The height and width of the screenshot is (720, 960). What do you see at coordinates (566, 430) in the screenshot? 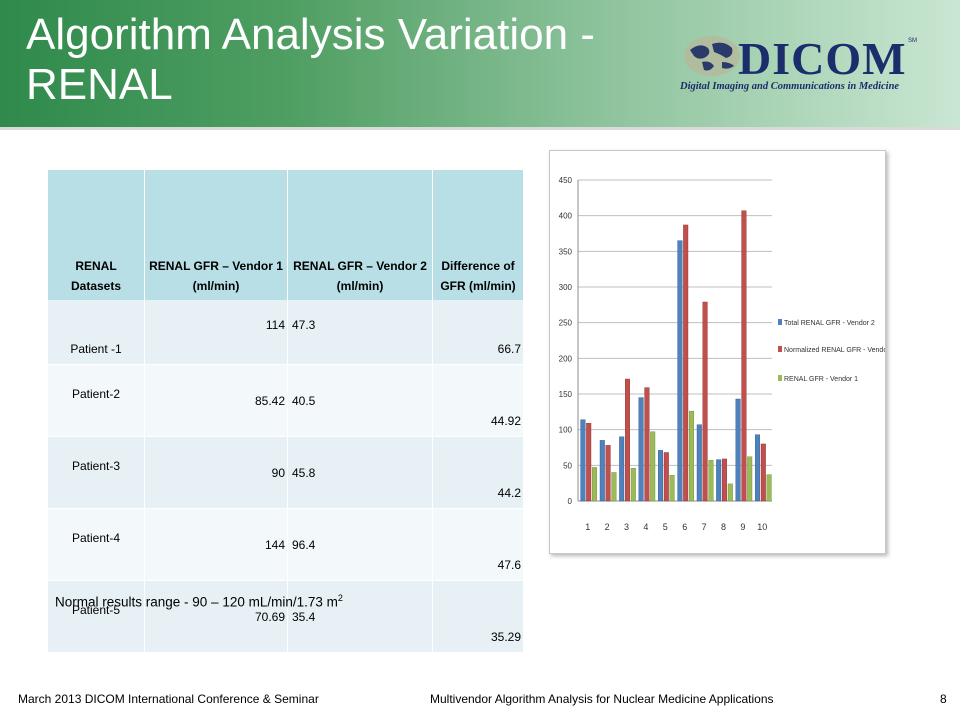
I see `y-tick-label: 100` at bounding box center [566, 430].